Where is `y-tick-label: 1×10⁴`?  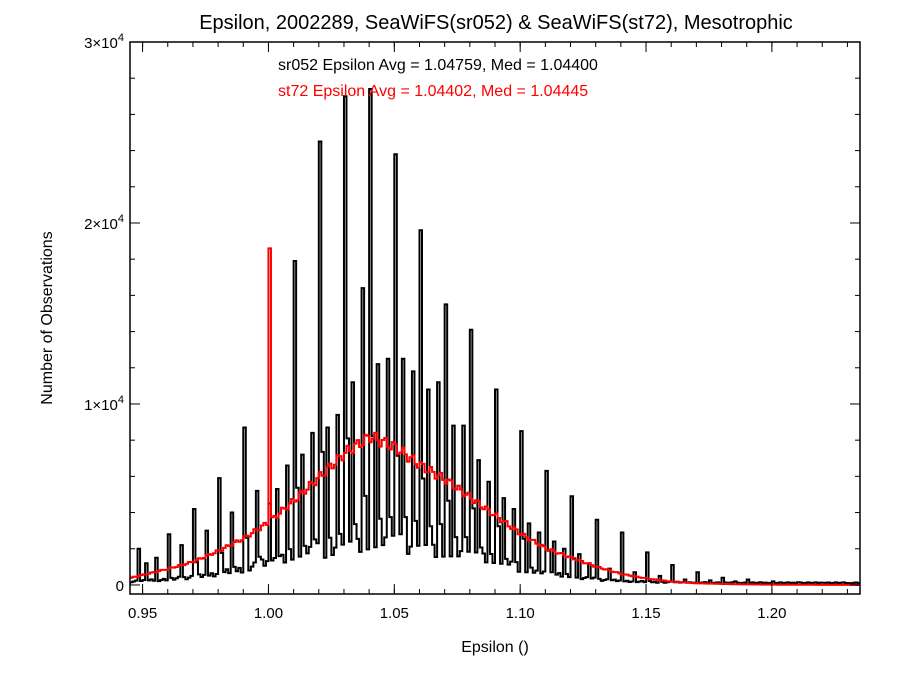
y-tick-label: 1×10⁴ is located at coordinates (104, 404).